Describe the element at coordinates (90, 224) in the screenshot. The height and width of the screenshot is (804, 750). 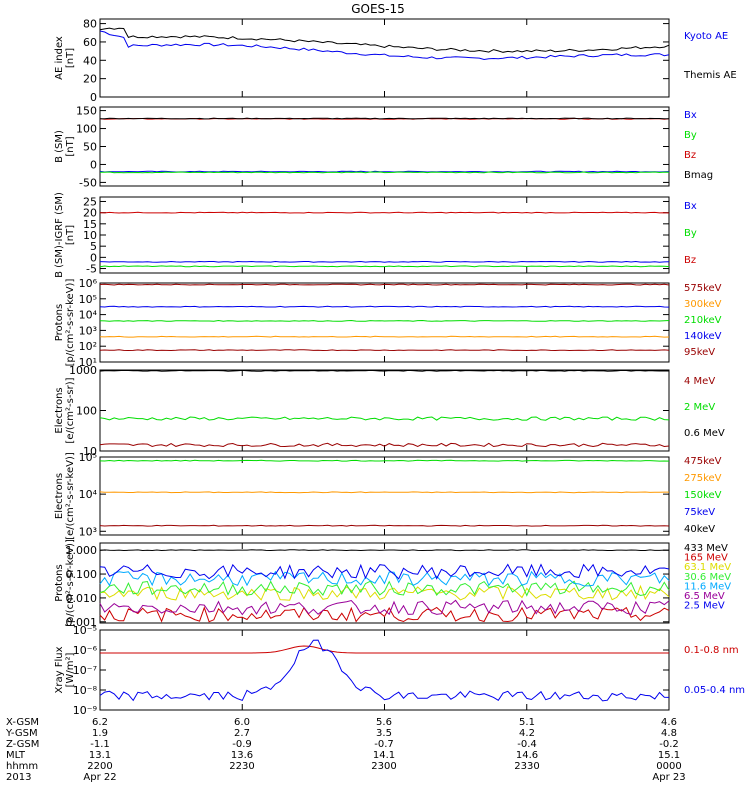
I see `y-tick-label: 15` at that location.